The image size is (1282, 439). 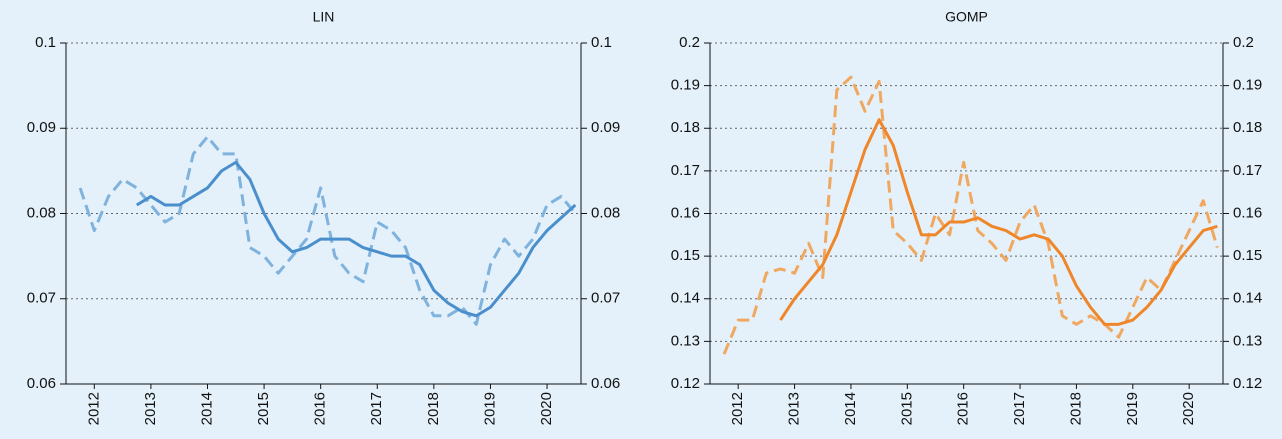 I want to click on y2-tick-label: 0.17, so click(x=1247, y=170).